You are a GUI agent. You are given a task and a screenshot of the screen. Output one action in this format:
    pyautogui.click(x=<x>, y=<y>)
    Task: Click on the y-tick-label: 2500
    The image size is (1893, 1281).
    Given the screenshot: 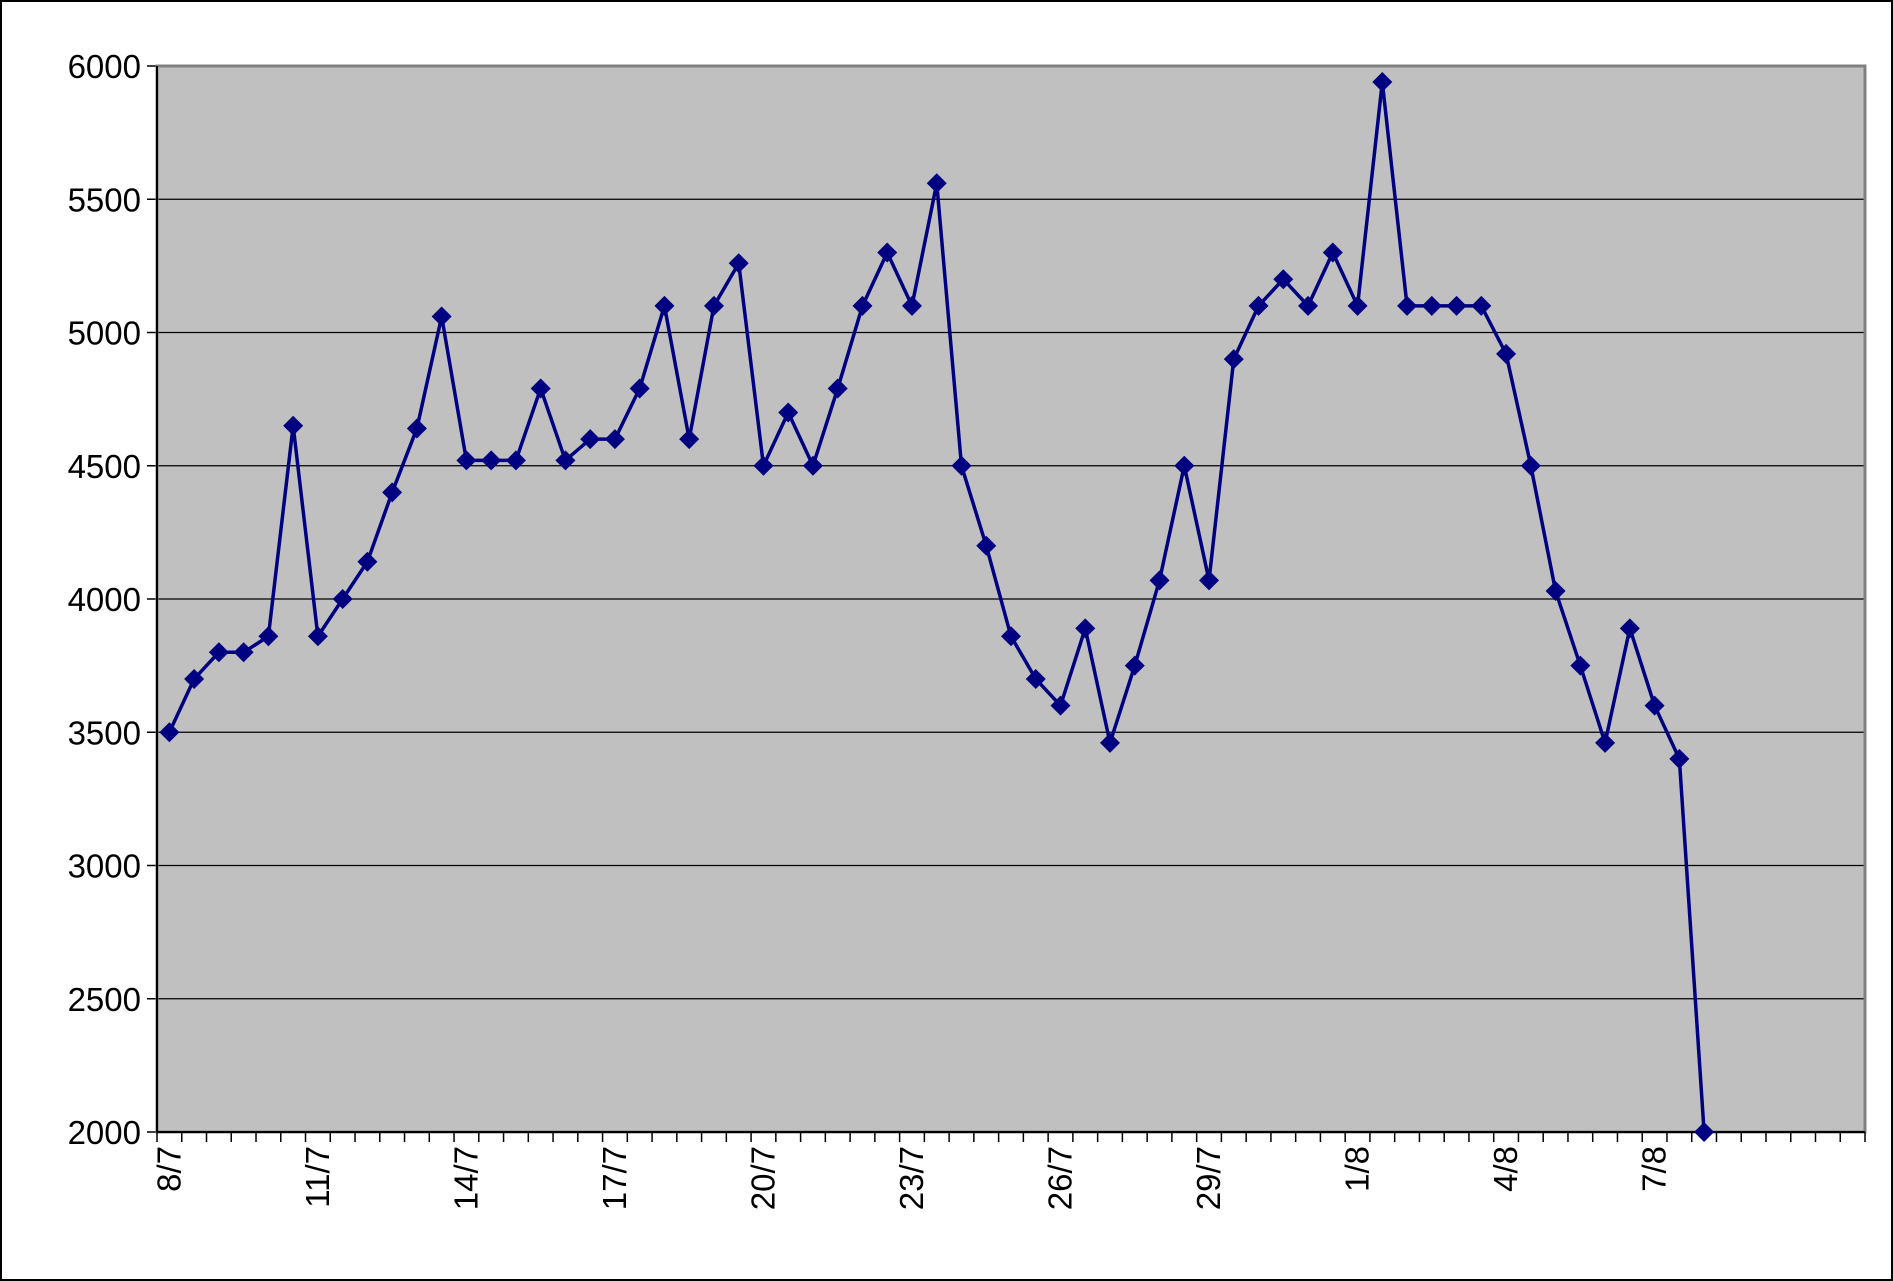 What is the action you would take?
    pyautogui.click(x=104, y=999)
    